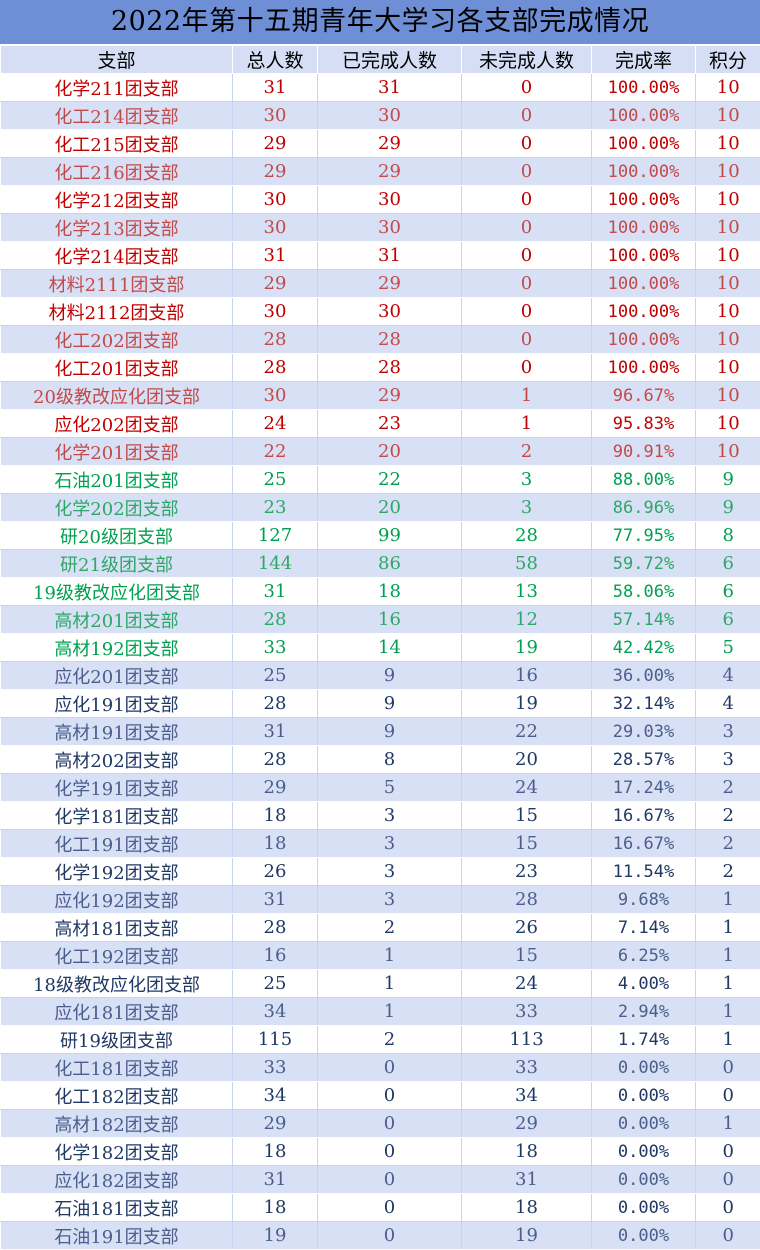 The image size is (760, 1250). What do you see at coordinates (117, 1180) in the screenshot?
I see `branch-cell: 应化182团支部` at bounding box center [117, 1180].